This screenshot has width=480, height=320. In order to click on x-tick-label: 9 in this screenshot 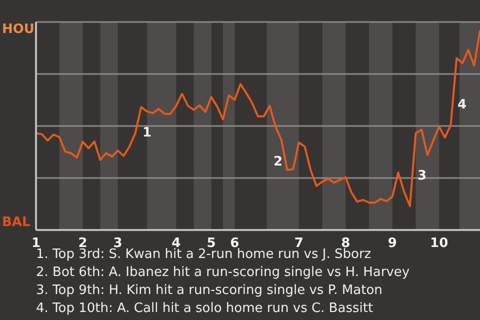, I will do `click(392, 244)`.